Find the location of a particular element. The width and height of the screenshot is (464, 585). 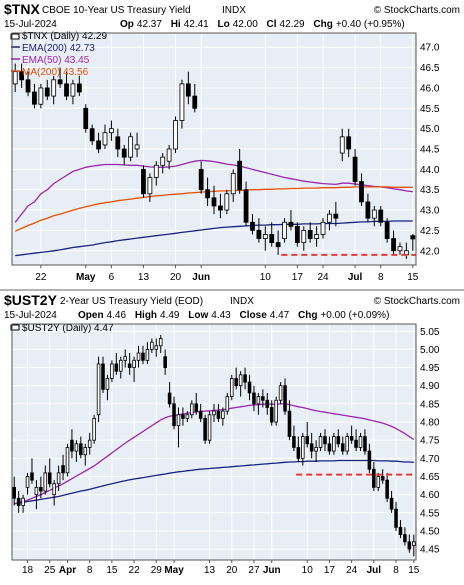

x-tick-label: 22 is located at coordinates (135, 570).